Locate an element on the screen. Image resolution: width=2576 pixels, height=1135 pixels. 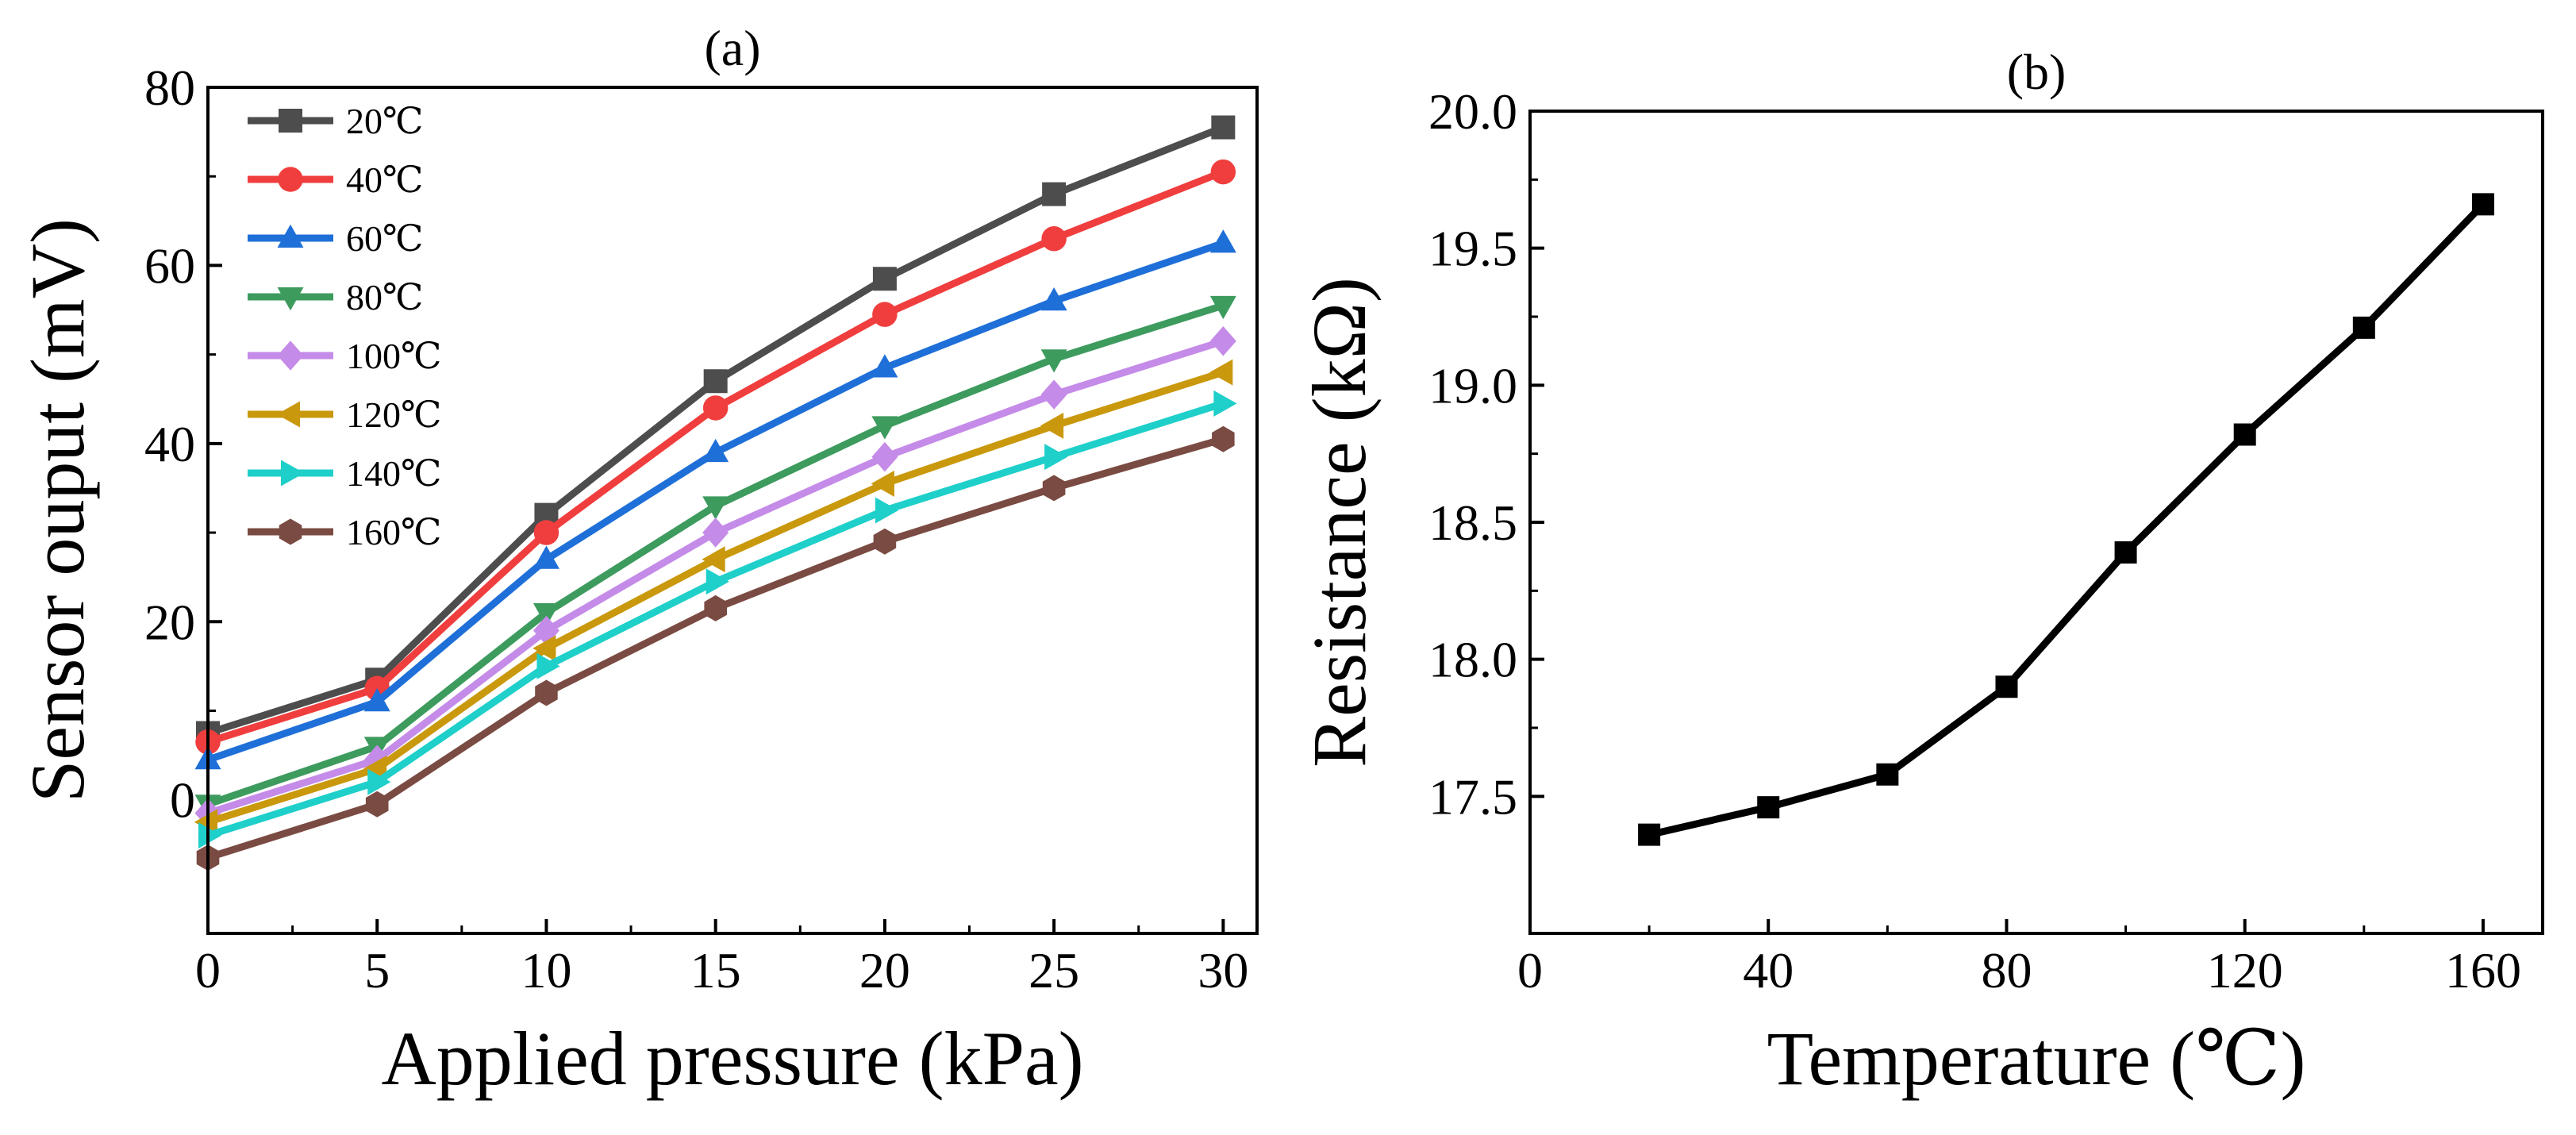
legend-item: 20℃ is located at coordinates (335, 121).